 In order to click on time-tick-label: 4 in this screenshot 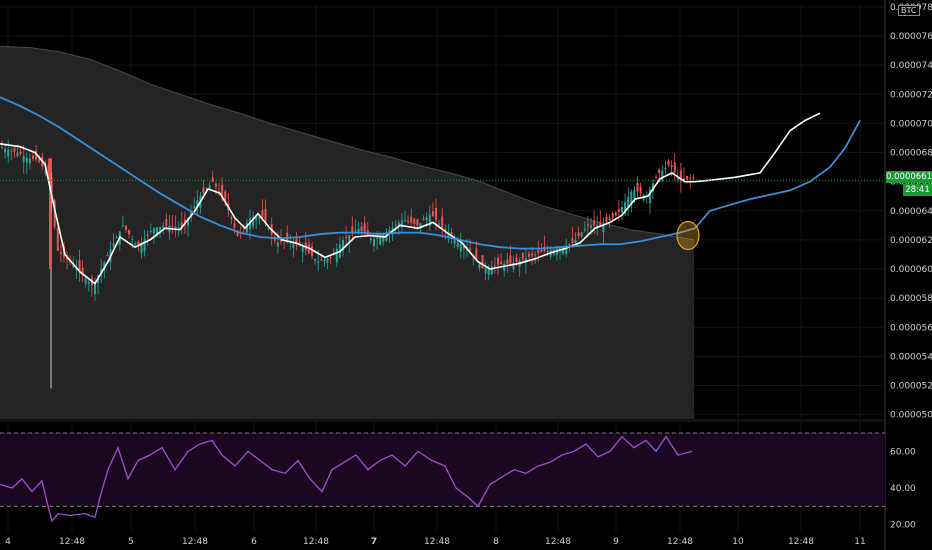, I will do `click(8, 542)`.